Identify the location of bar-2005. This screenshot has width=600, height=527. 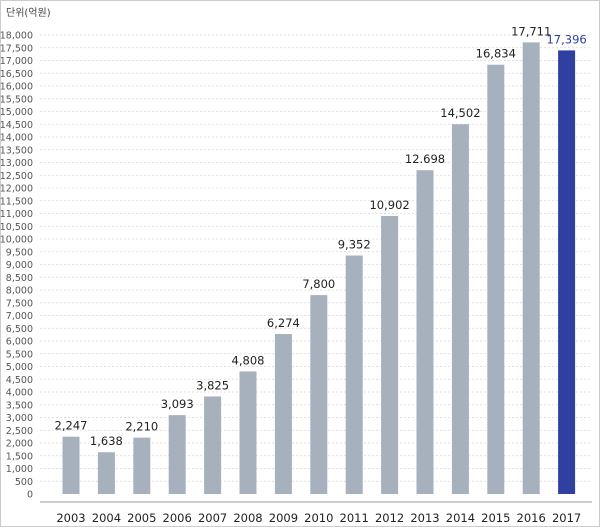
(142, 465).